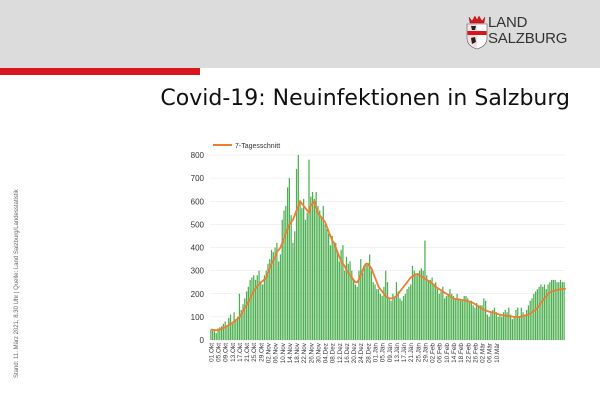 Image resolution: width=600 pixels, height=400 pixels. What do you see at coordinates (198, 294) in the screenshot?
I see `y-tick-label: 200` at bounding box center [198, 294].